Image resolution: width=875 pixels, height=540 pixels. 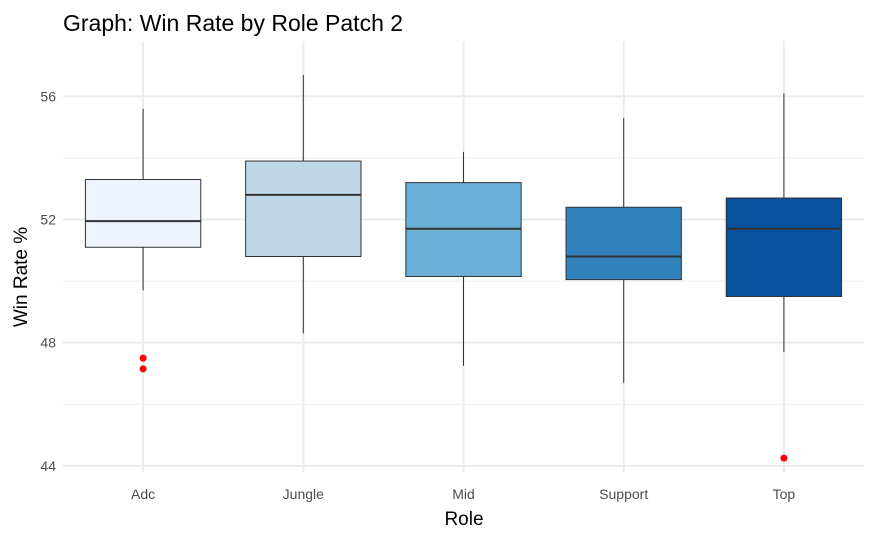 I want to click on y-tick-label: 48, so click(x=48, y=343).